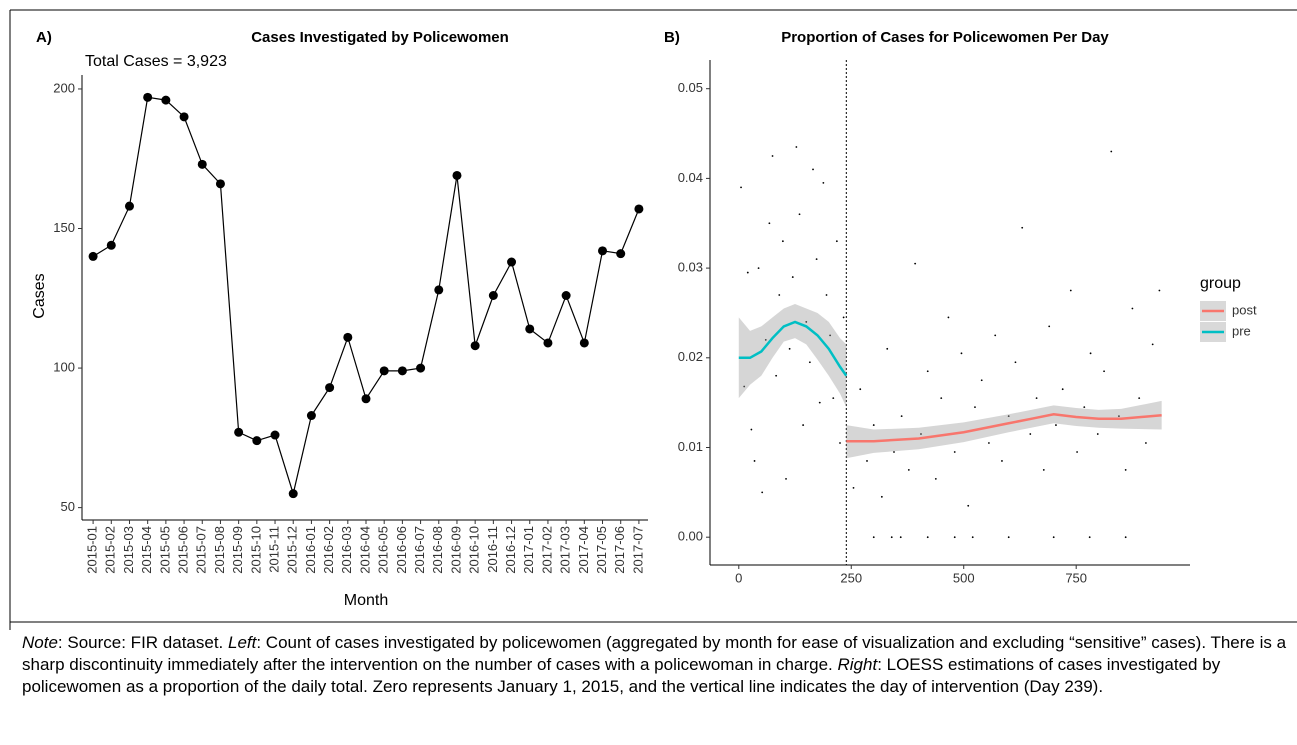  I want to click on x-tick-label: 2016-03, so click(346, 550).